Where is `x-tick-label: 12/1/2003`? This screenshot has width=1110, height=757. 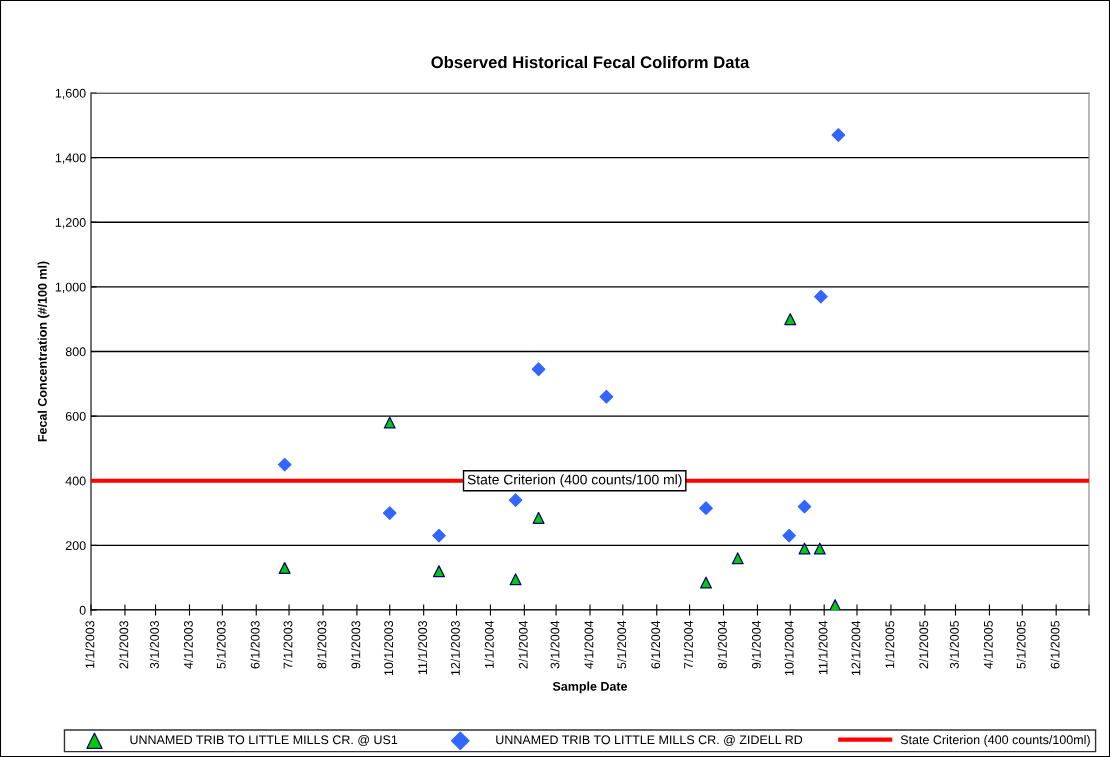 x-tick-label: 12/1/2003 is located at coordinates (455, 648).